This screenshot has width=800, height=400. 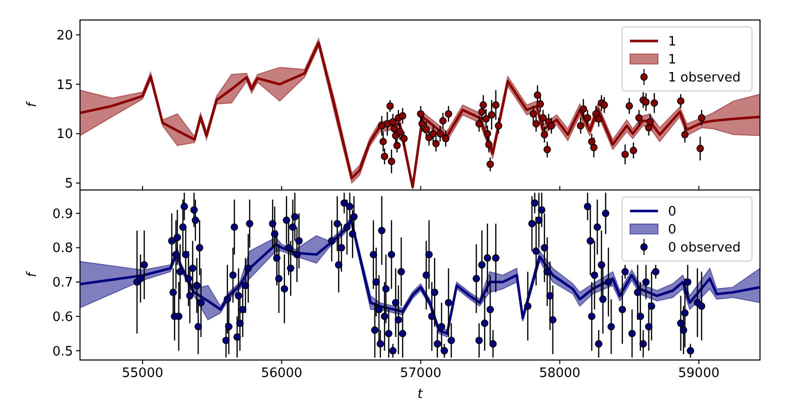 I want to click on y-tick-label: 0.7, so click(x=62, y=283).